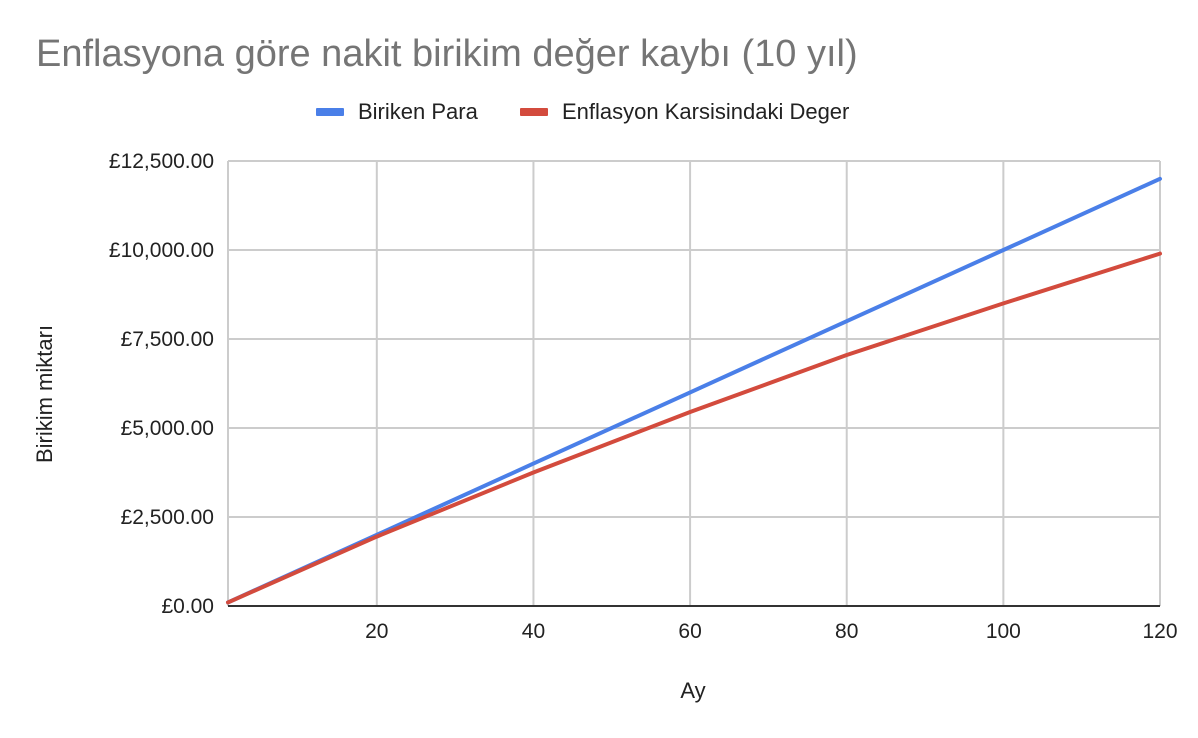 The height and width of the screenshot is (738, 1198). Describe the element at coordinates (418, 111) in the screenshot. I see `legend-label-biriken-para: Biriken Para` at that location.